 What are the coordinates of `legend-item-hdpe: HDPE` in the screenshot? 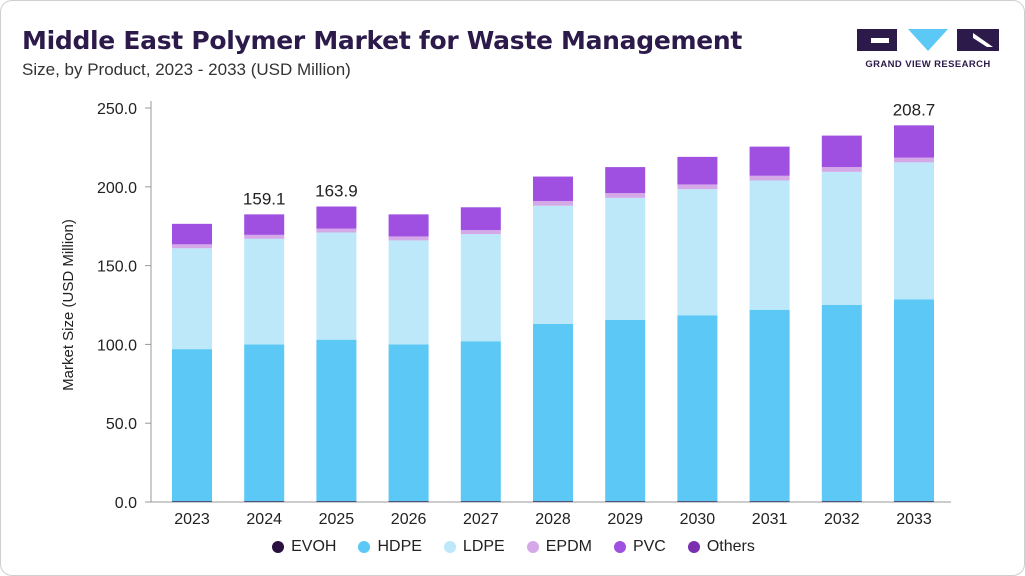 It's located at (390, 547).